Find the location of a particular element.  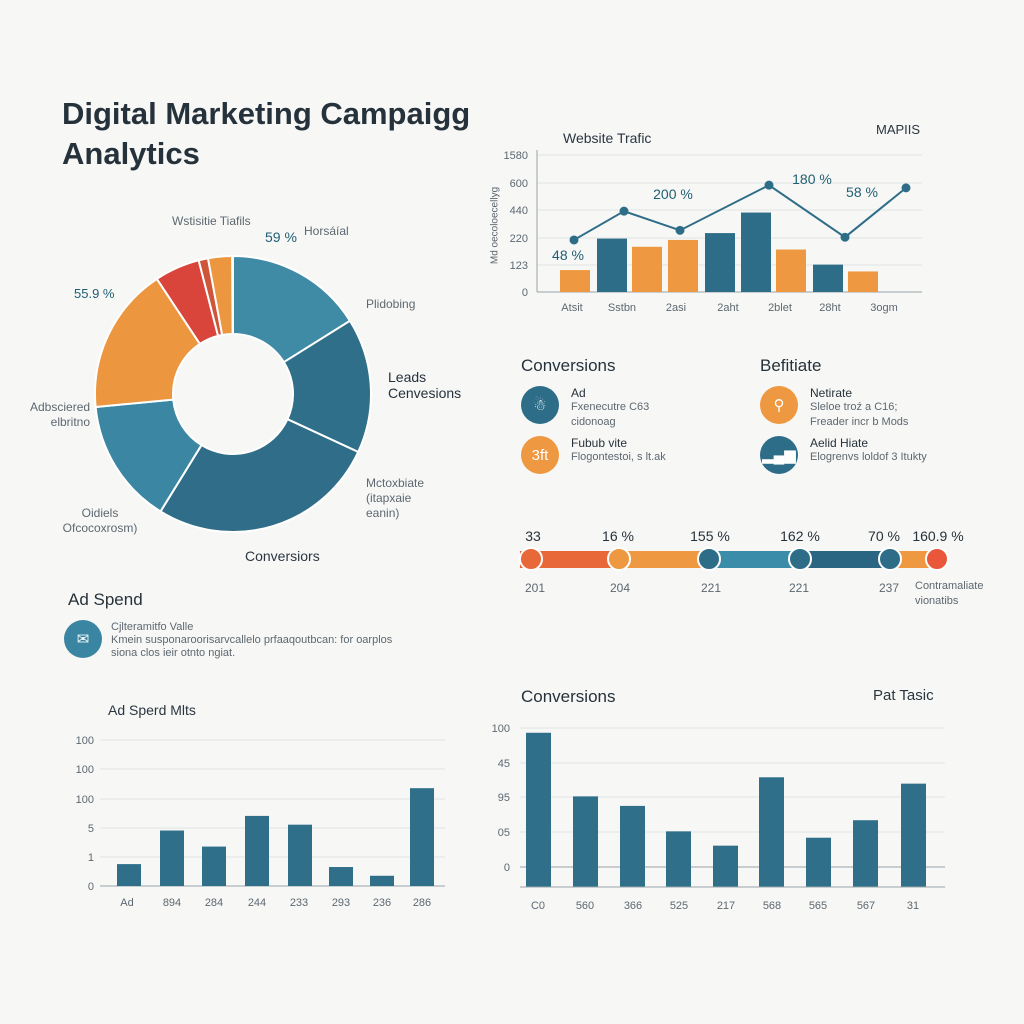

item-title: Fubub vite is located at coordinates (599, 443).